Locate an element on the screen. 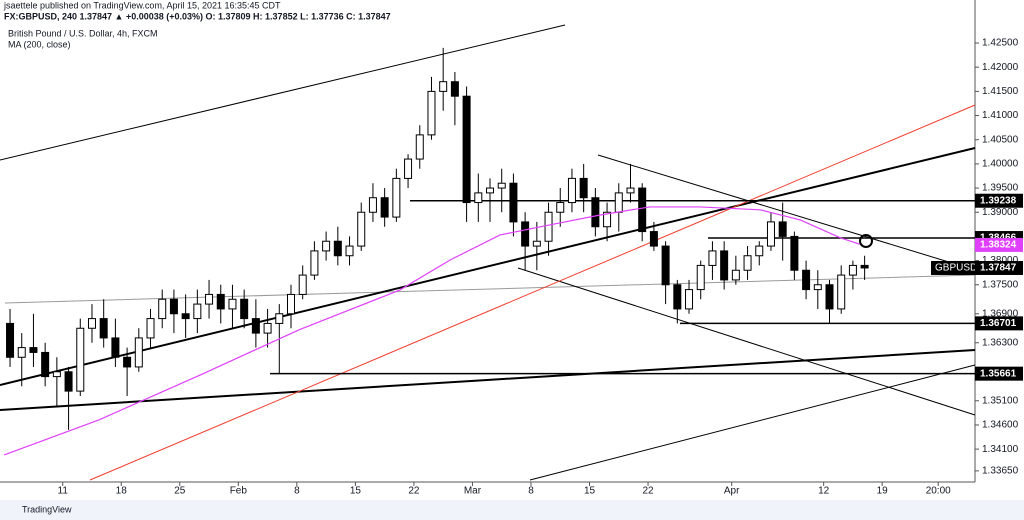 This screenshot has width=1024, height=520. y-tick-label: 1.40500 is located at coordinates (1000, 139).